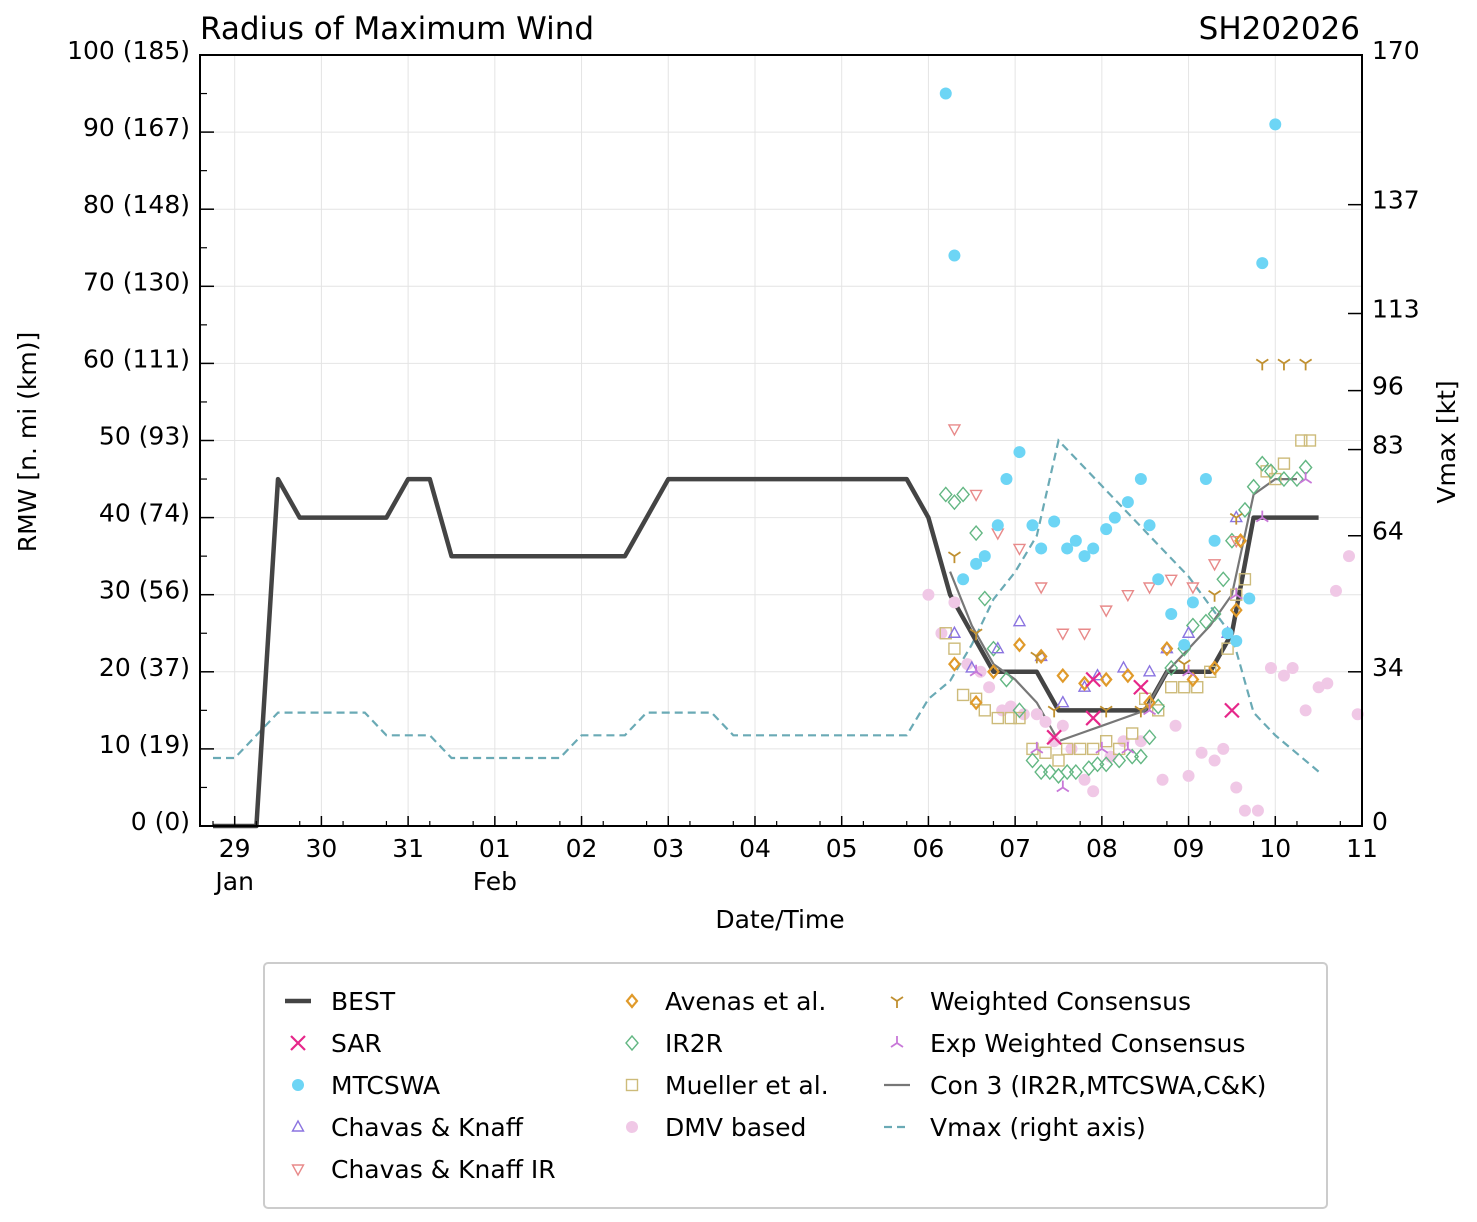  Describe the element at coordinates (1015, 848) in the screenshot. I see `x-tick-label: 07` at that location.